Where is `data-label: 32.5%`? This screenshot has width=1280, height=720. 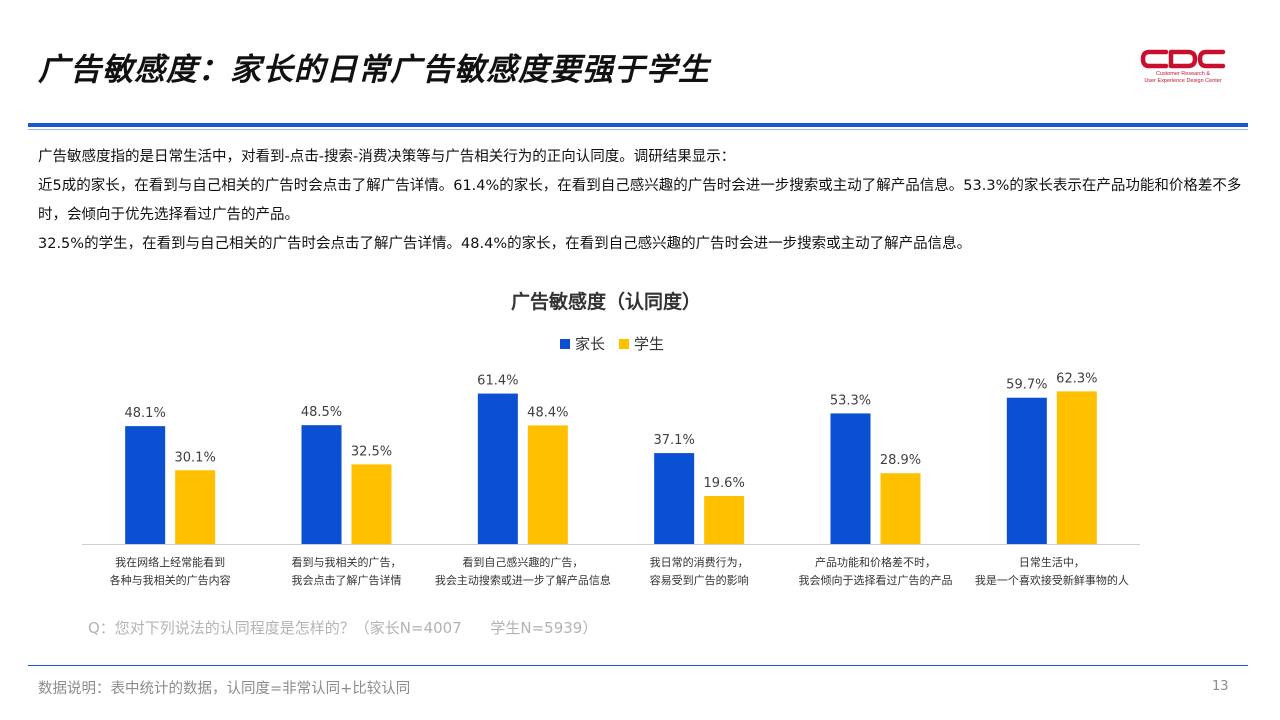
data-label: 32.5% is located at coordinates (371, 451).